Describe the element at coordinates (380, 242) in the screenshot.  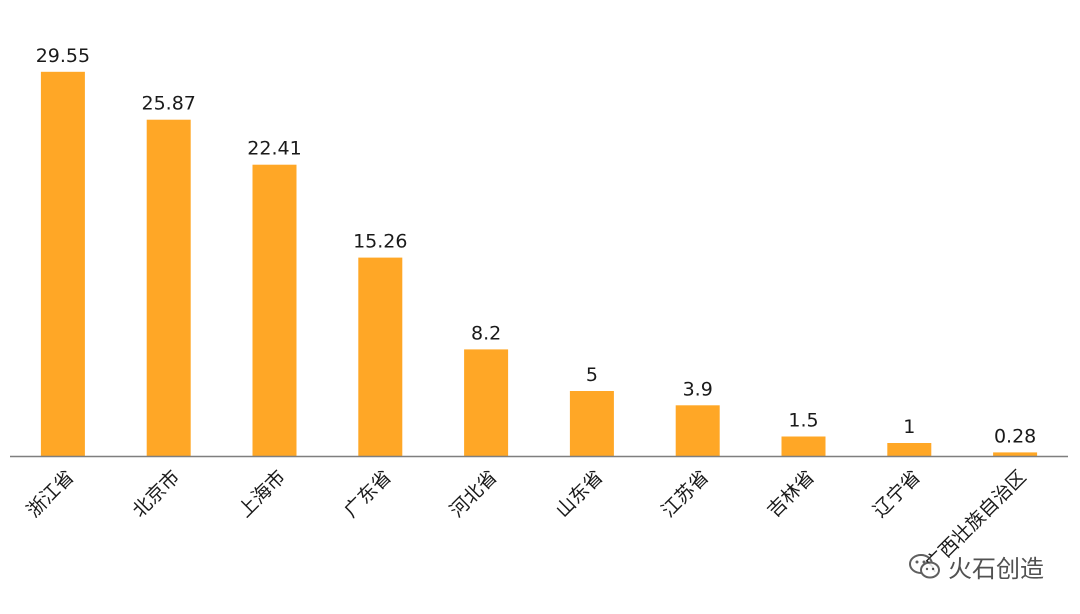
I see `value-label-3: 15.26` at that location.